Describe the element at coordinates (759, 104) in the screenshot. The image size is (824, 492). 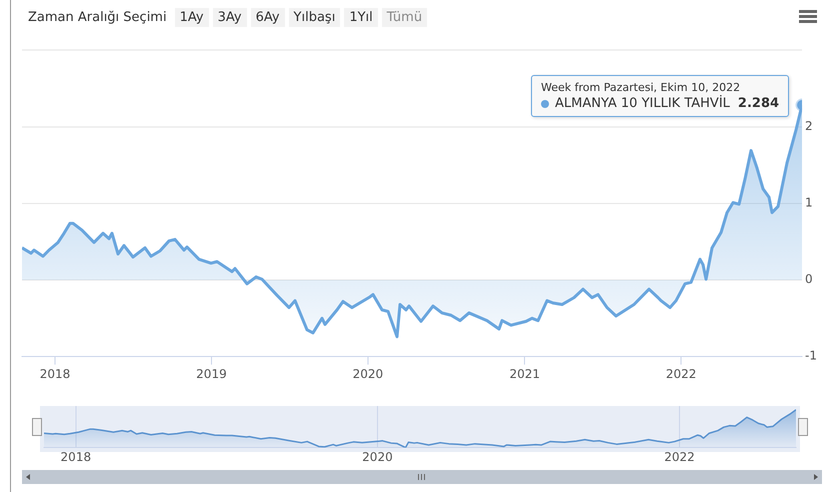
I see `data-label: 2.284` at that location.